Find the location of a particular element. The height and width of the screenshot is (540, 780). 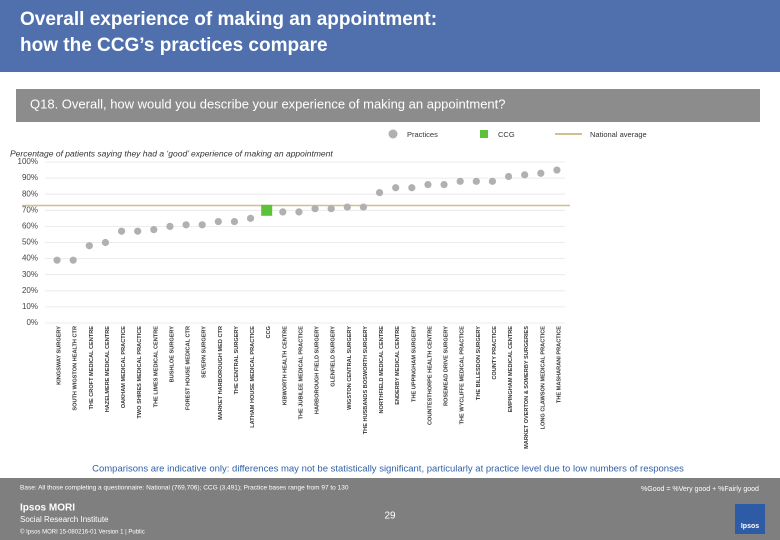

x-tick-label: SEVERN SURGERY is located at coordinates (205, 352).